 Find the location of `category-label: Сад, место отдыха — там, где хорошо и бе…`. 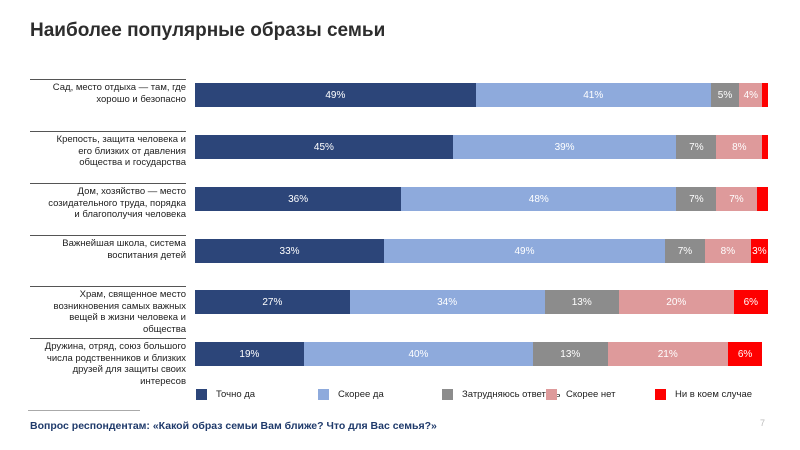

category-label: Сад, место отдыха — там, где хорошо и бе… is located at coordinates (108, 92).